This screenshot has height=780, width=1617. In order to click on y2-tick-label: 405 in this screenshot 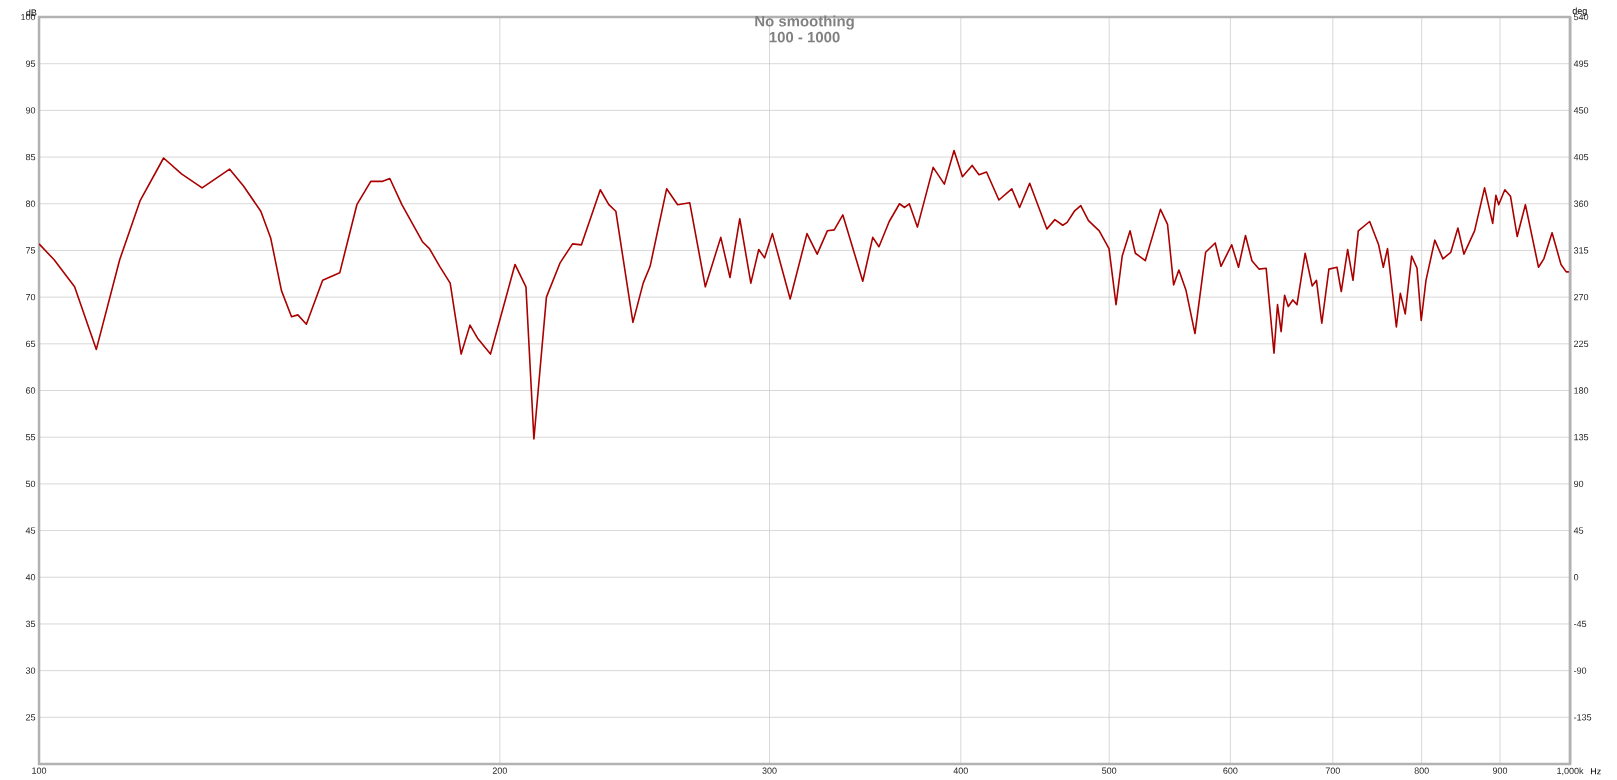, I will do `click(1581, 157)`.